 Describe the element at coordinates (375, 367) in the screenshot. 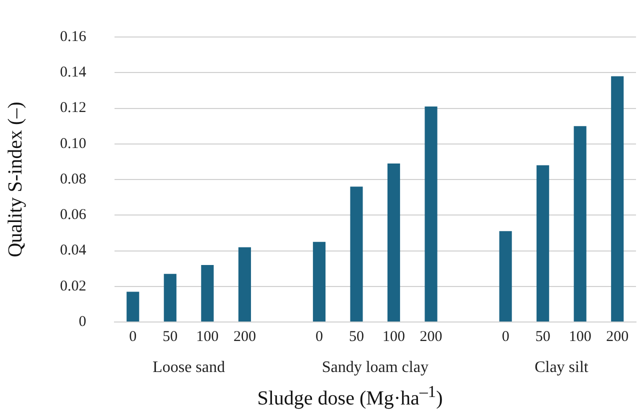

I see `text: Sandy loam clay` at that location.